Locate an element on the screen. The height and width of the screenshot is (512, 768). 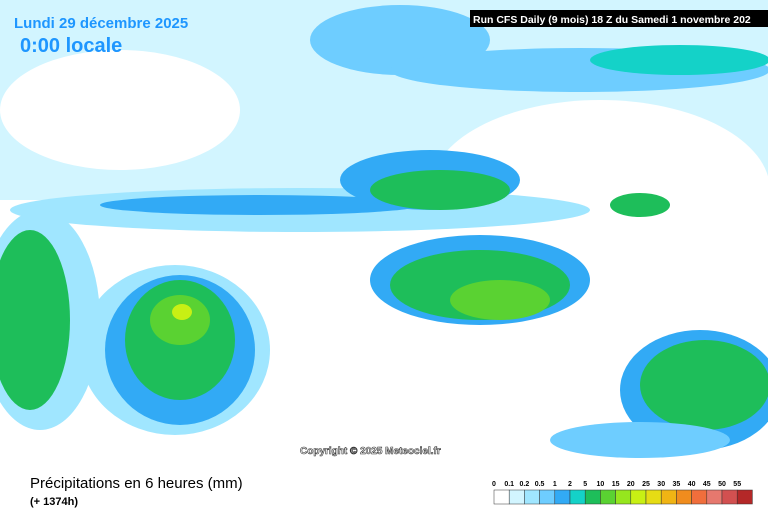
legend-label: 0 is located at coordinates (494, 484).